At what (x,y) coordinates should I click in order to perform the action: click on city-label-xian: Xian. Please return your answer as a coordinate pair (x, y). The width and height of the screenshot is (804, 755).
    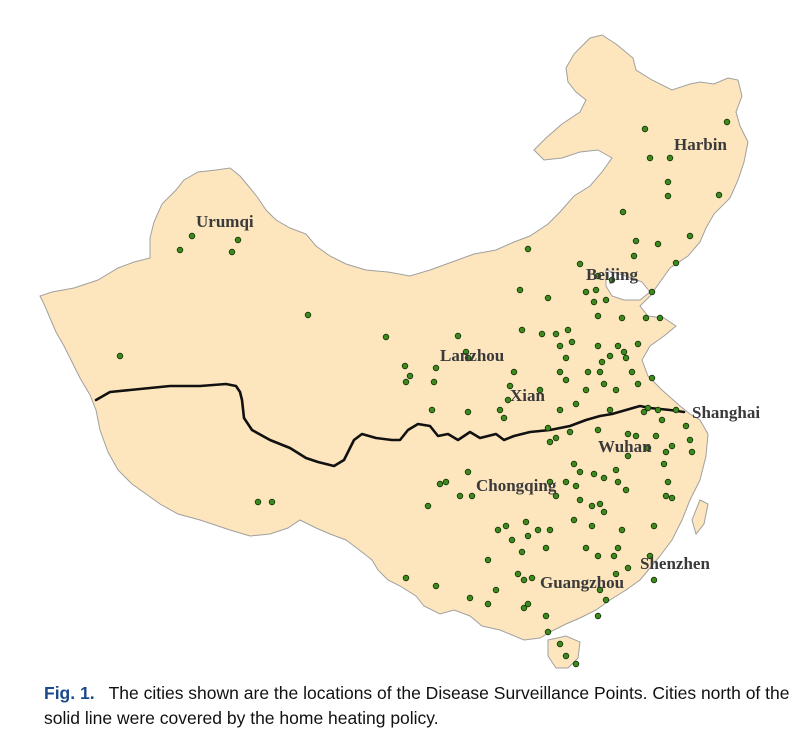
    Looking at the image, I should click on (528, 395).